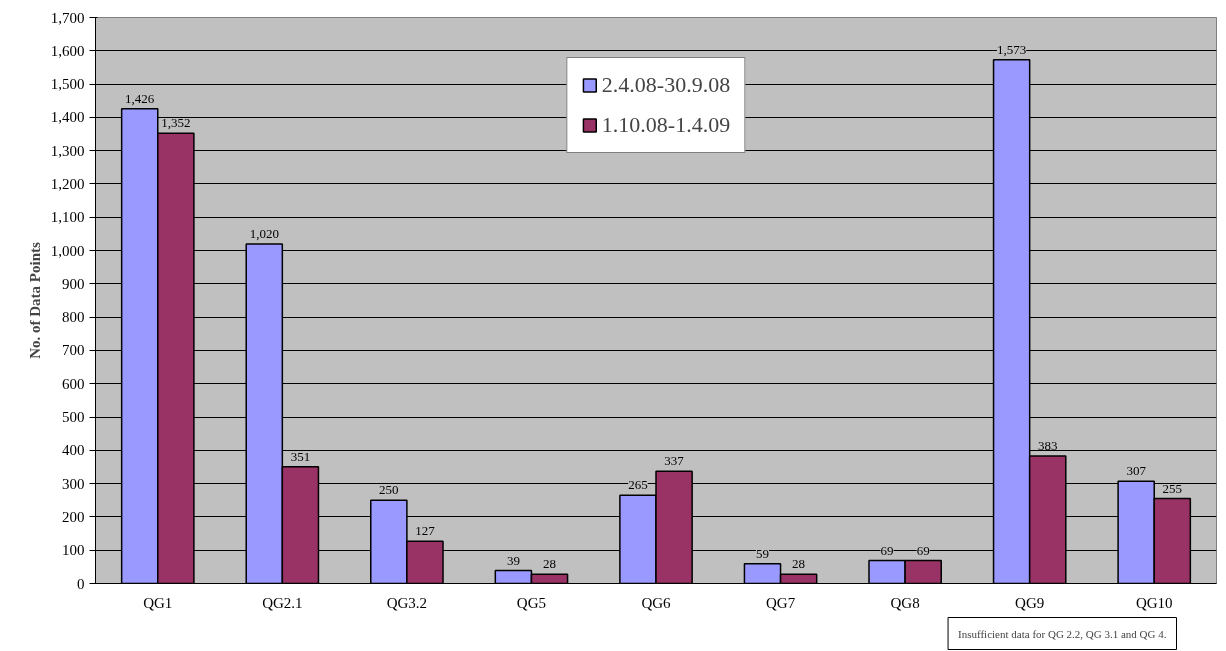  Describe the element at coordinates (1047, 445) in the screenshot. I see `data-label: 383` at that location.